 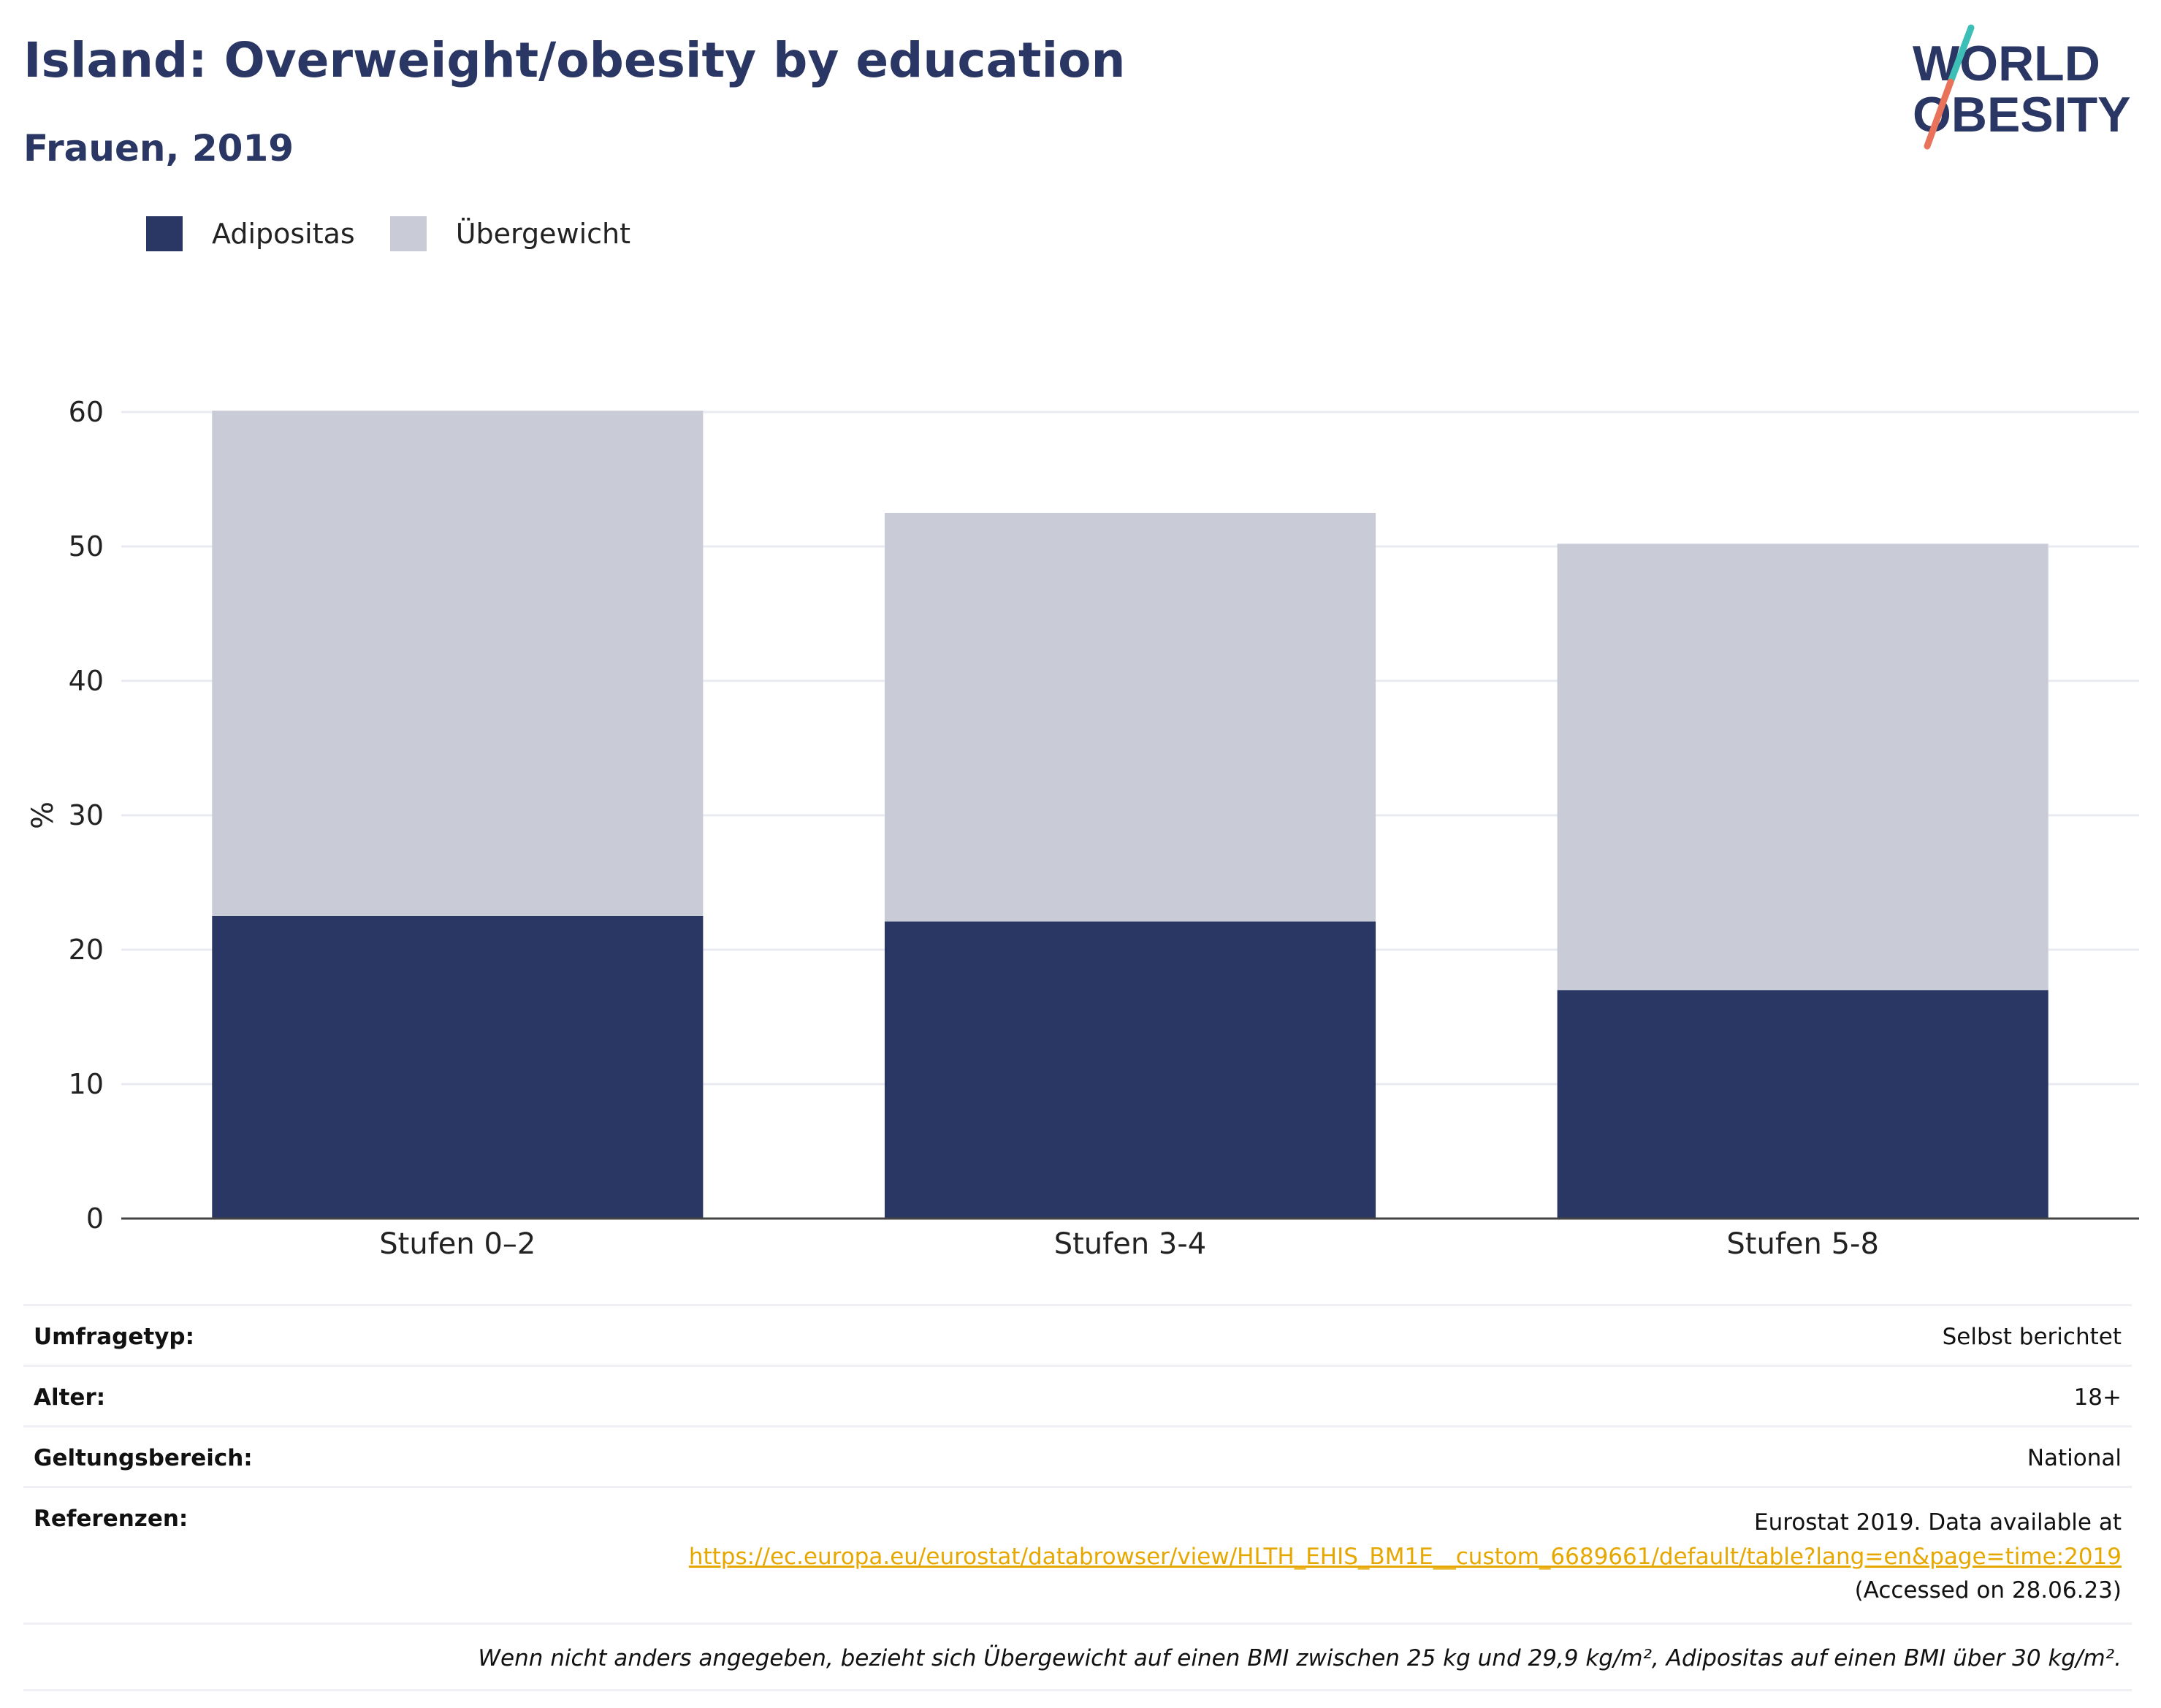 What do you see at coordinates (86, 815) in the screenshot?
I see `y-tick-label: 30` at bounding box center [86, 815].